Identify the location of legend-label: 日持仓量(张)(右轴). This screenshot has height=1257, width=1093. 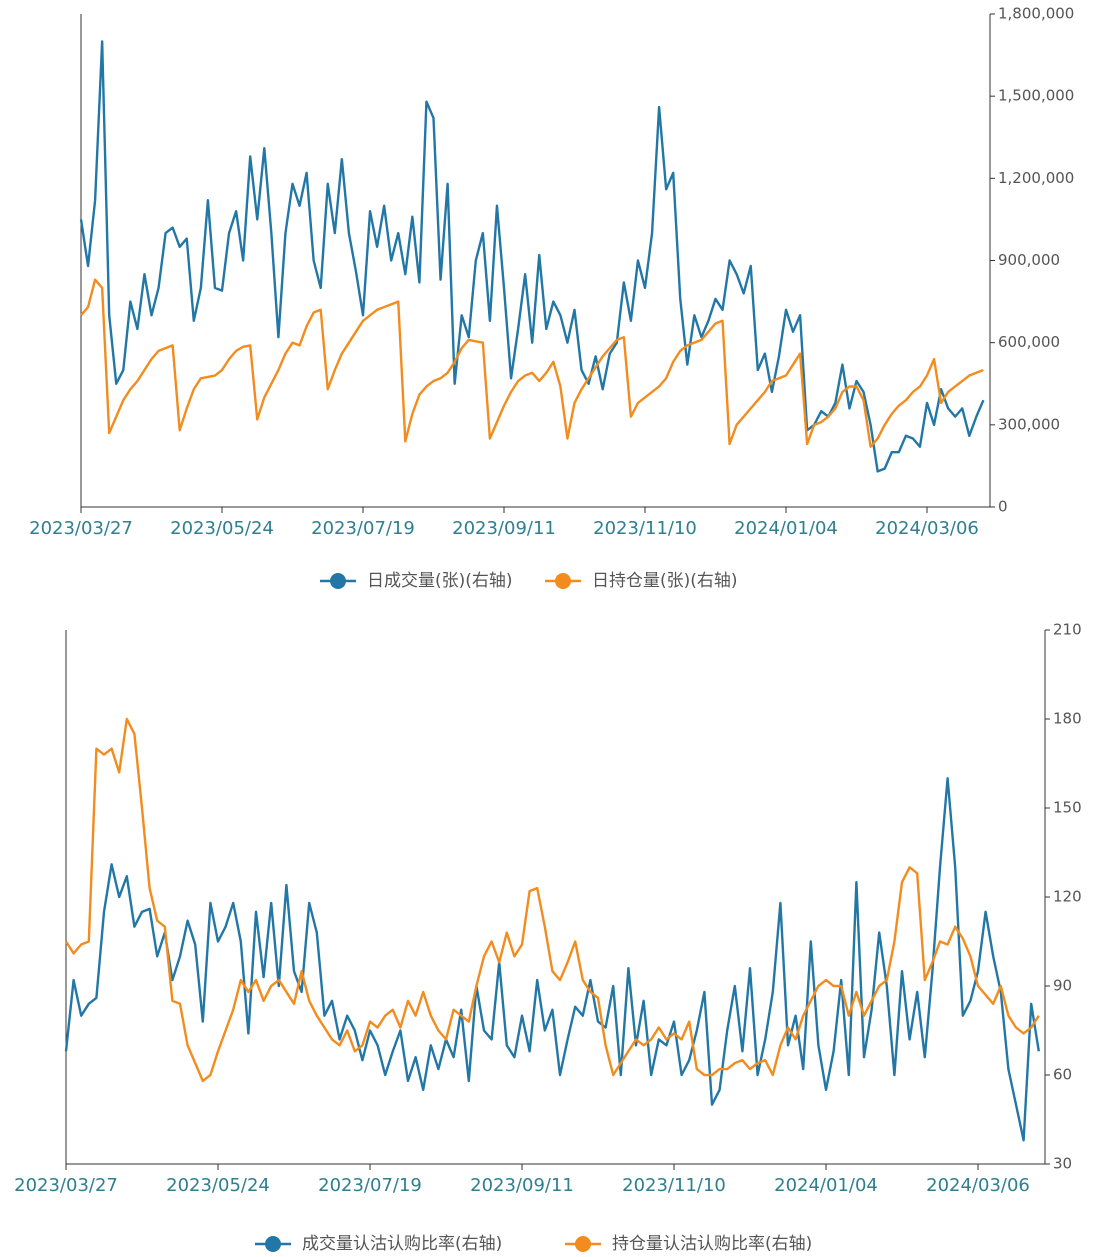
(665, 581).